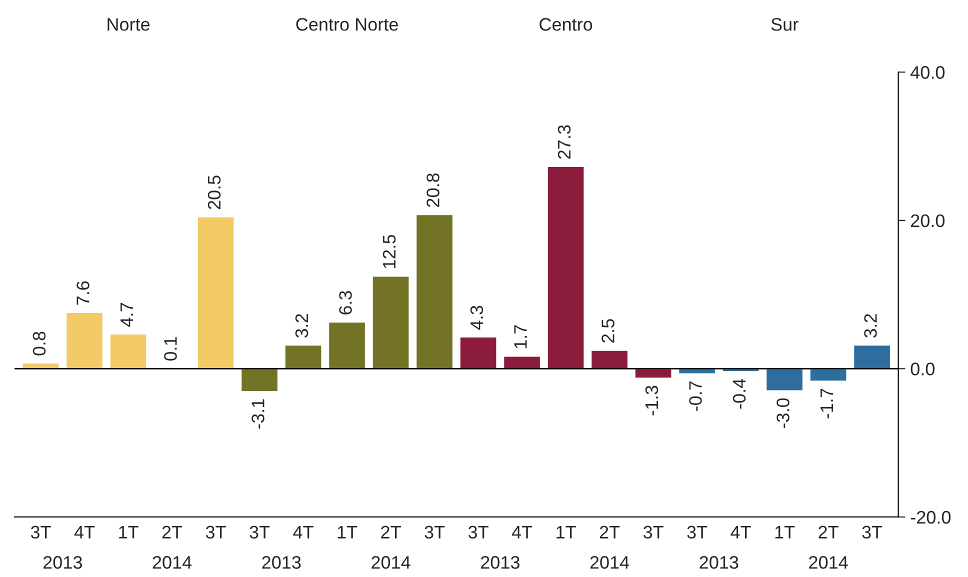  I want to click on data-label: 27.3, so click(564, 142).